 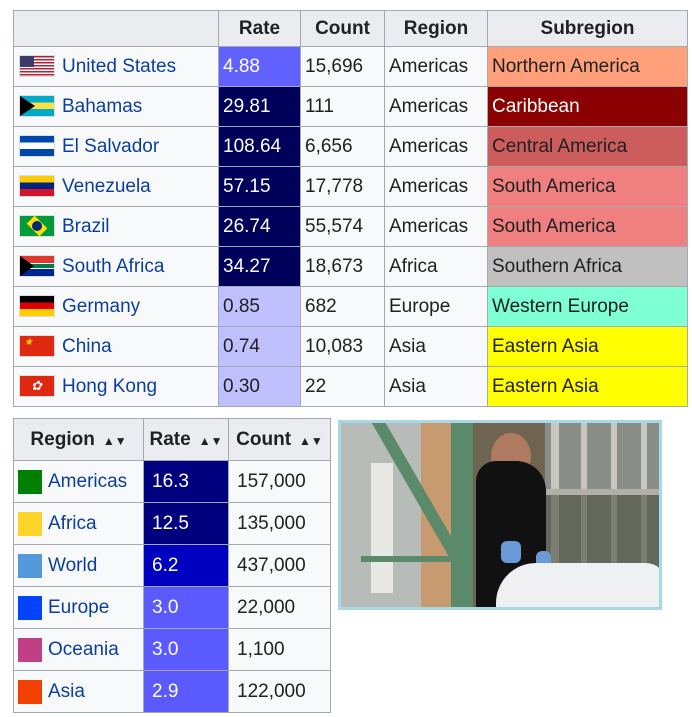 What do you see at coordinates (587, 106) in the screenshot?
I see `subregion-cell: Caribbean` at bounding box center [587, 106].